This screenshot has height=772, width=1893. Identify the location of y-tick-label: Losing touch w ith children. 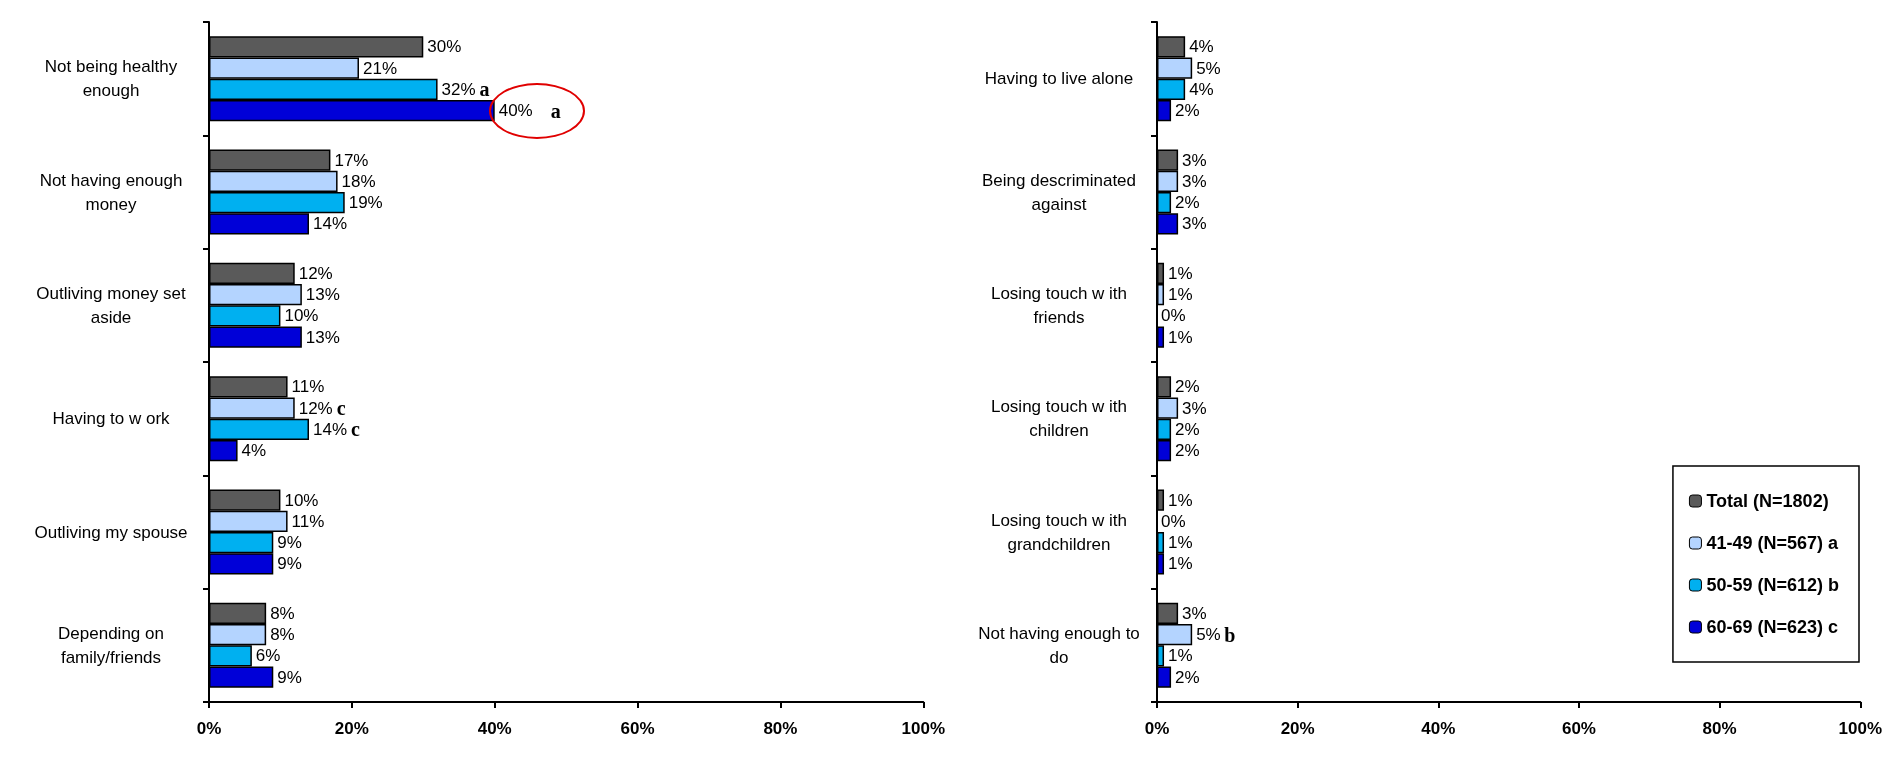
(1059, 419).